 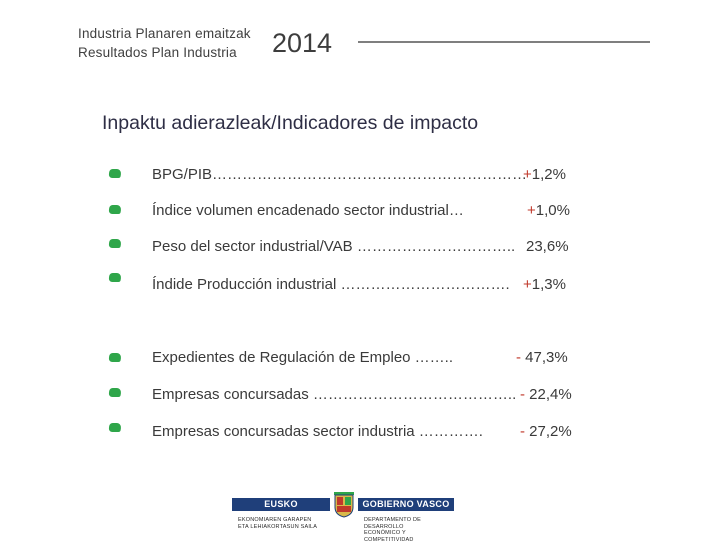 What do you see at coordinates (552, 210) in the screenshot?
I see `row-value-text: 1,0%` at bounding box center [552, 210].